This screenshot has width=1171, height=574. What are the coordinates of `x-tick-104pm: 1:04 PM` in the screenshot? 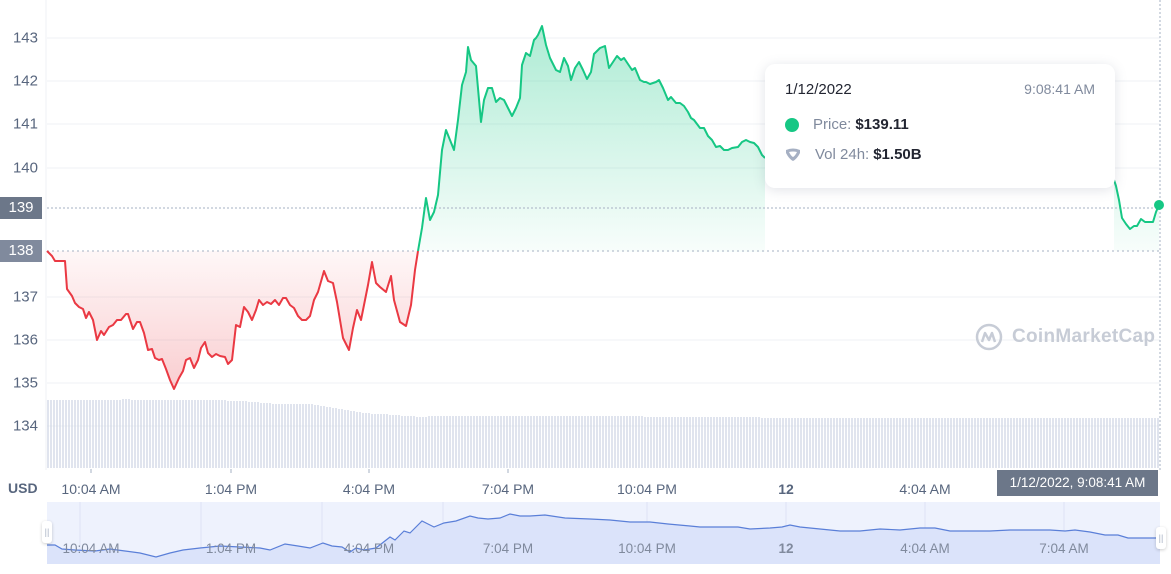 It's located at (231, 489).